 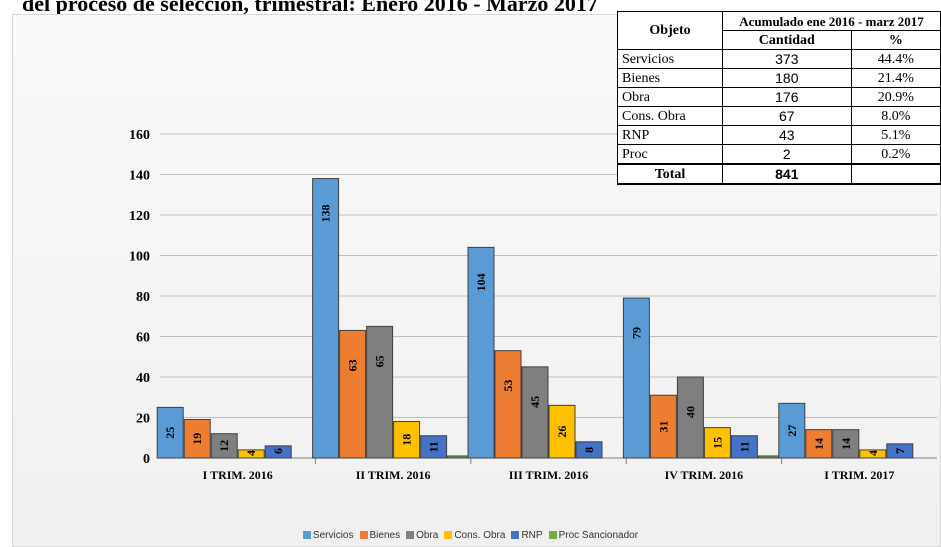 I want to click on y-tick-label: 140, so click(x=139, y=176).